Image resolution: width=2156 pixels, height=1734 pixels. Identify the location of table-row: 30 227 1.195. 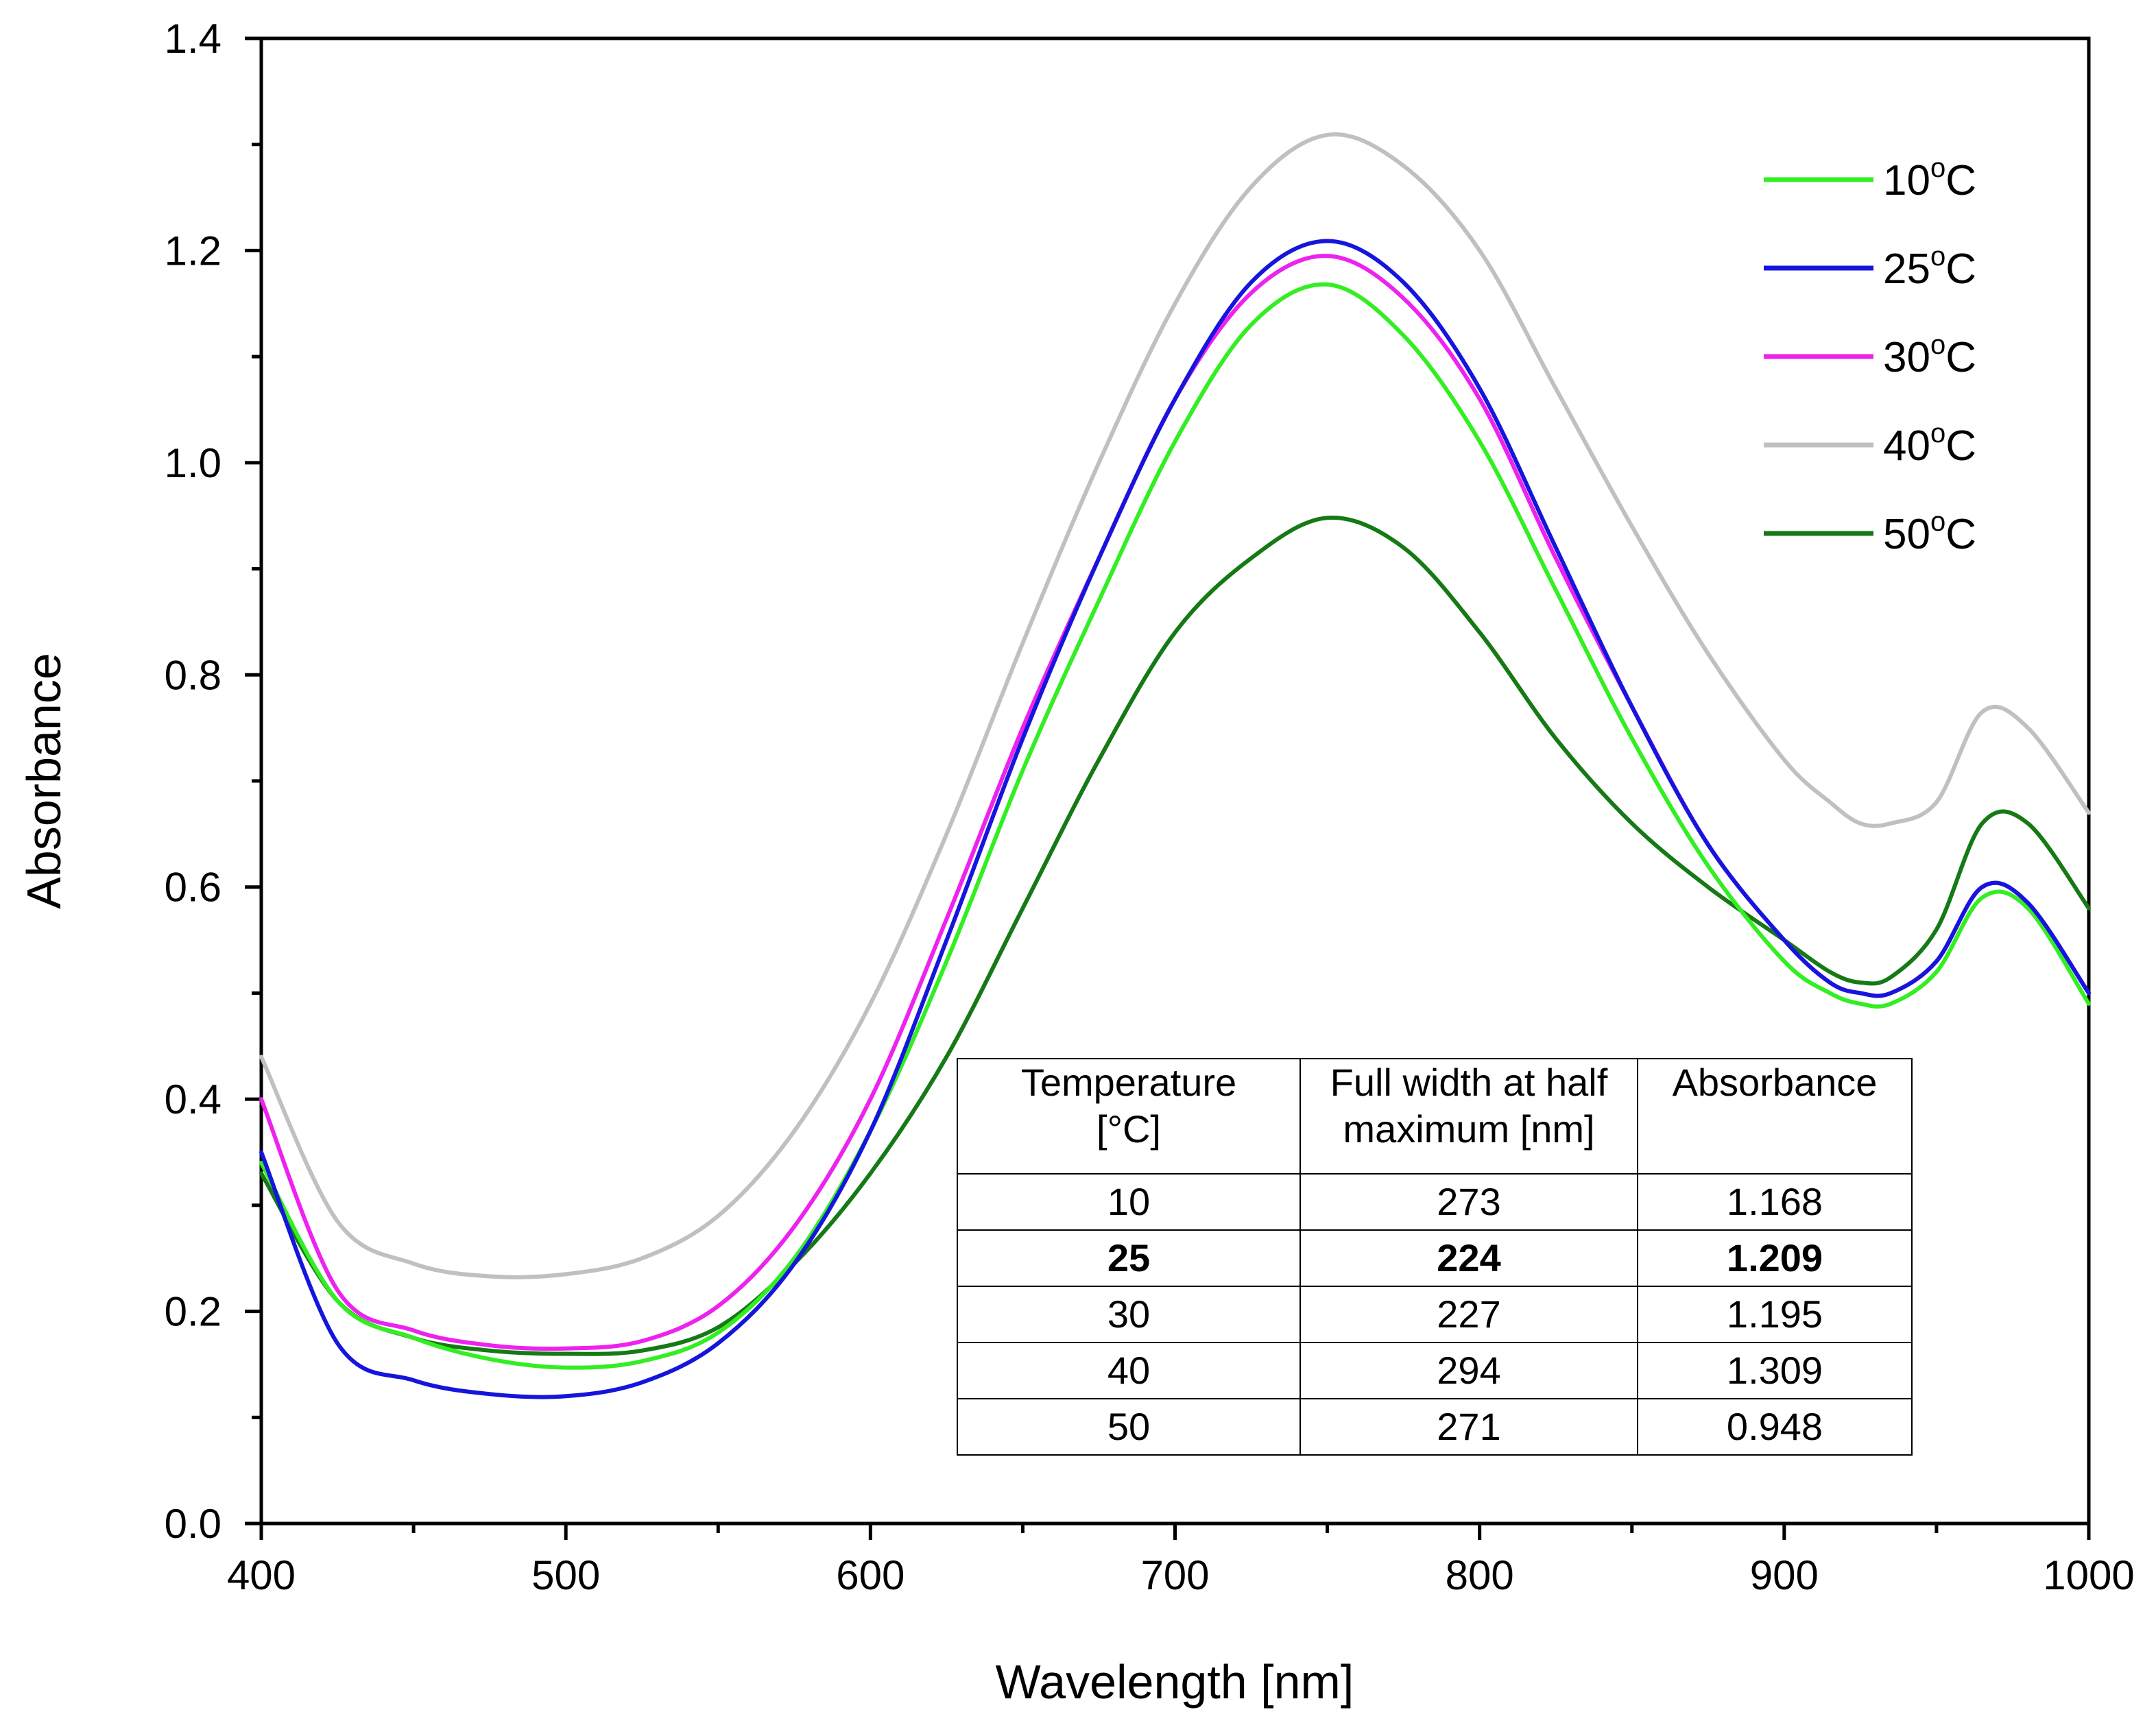
(1435, 1314).